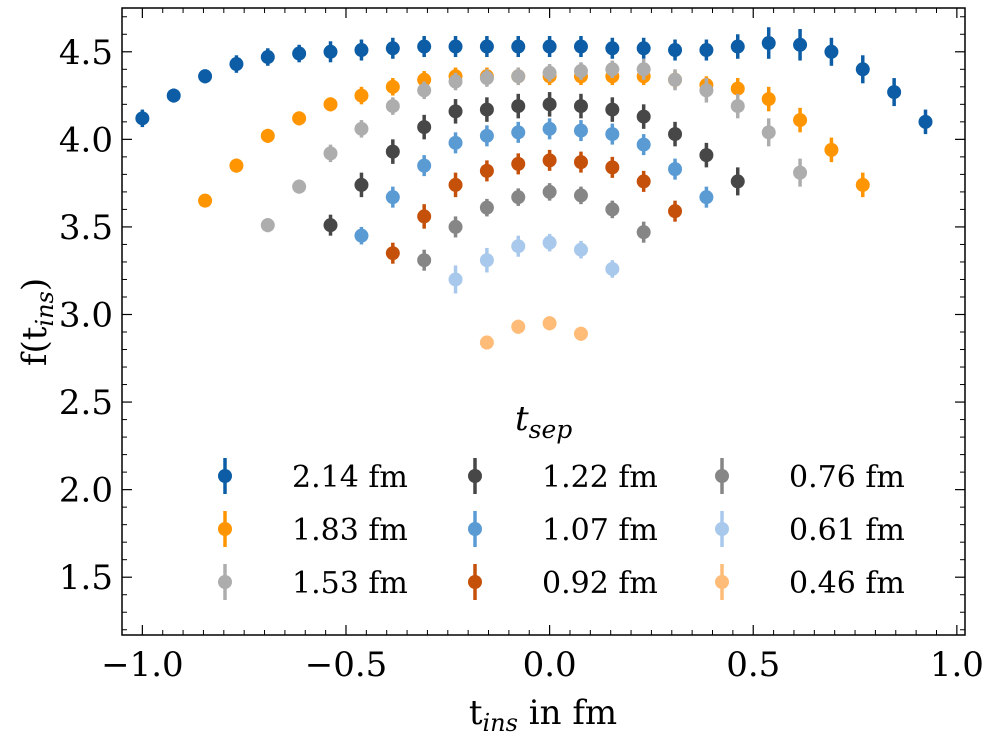  What do you see at coordinates (86, 491) in the screenshot?
I see `y-tick-label: 2.0` at bounding box center [86, 491].